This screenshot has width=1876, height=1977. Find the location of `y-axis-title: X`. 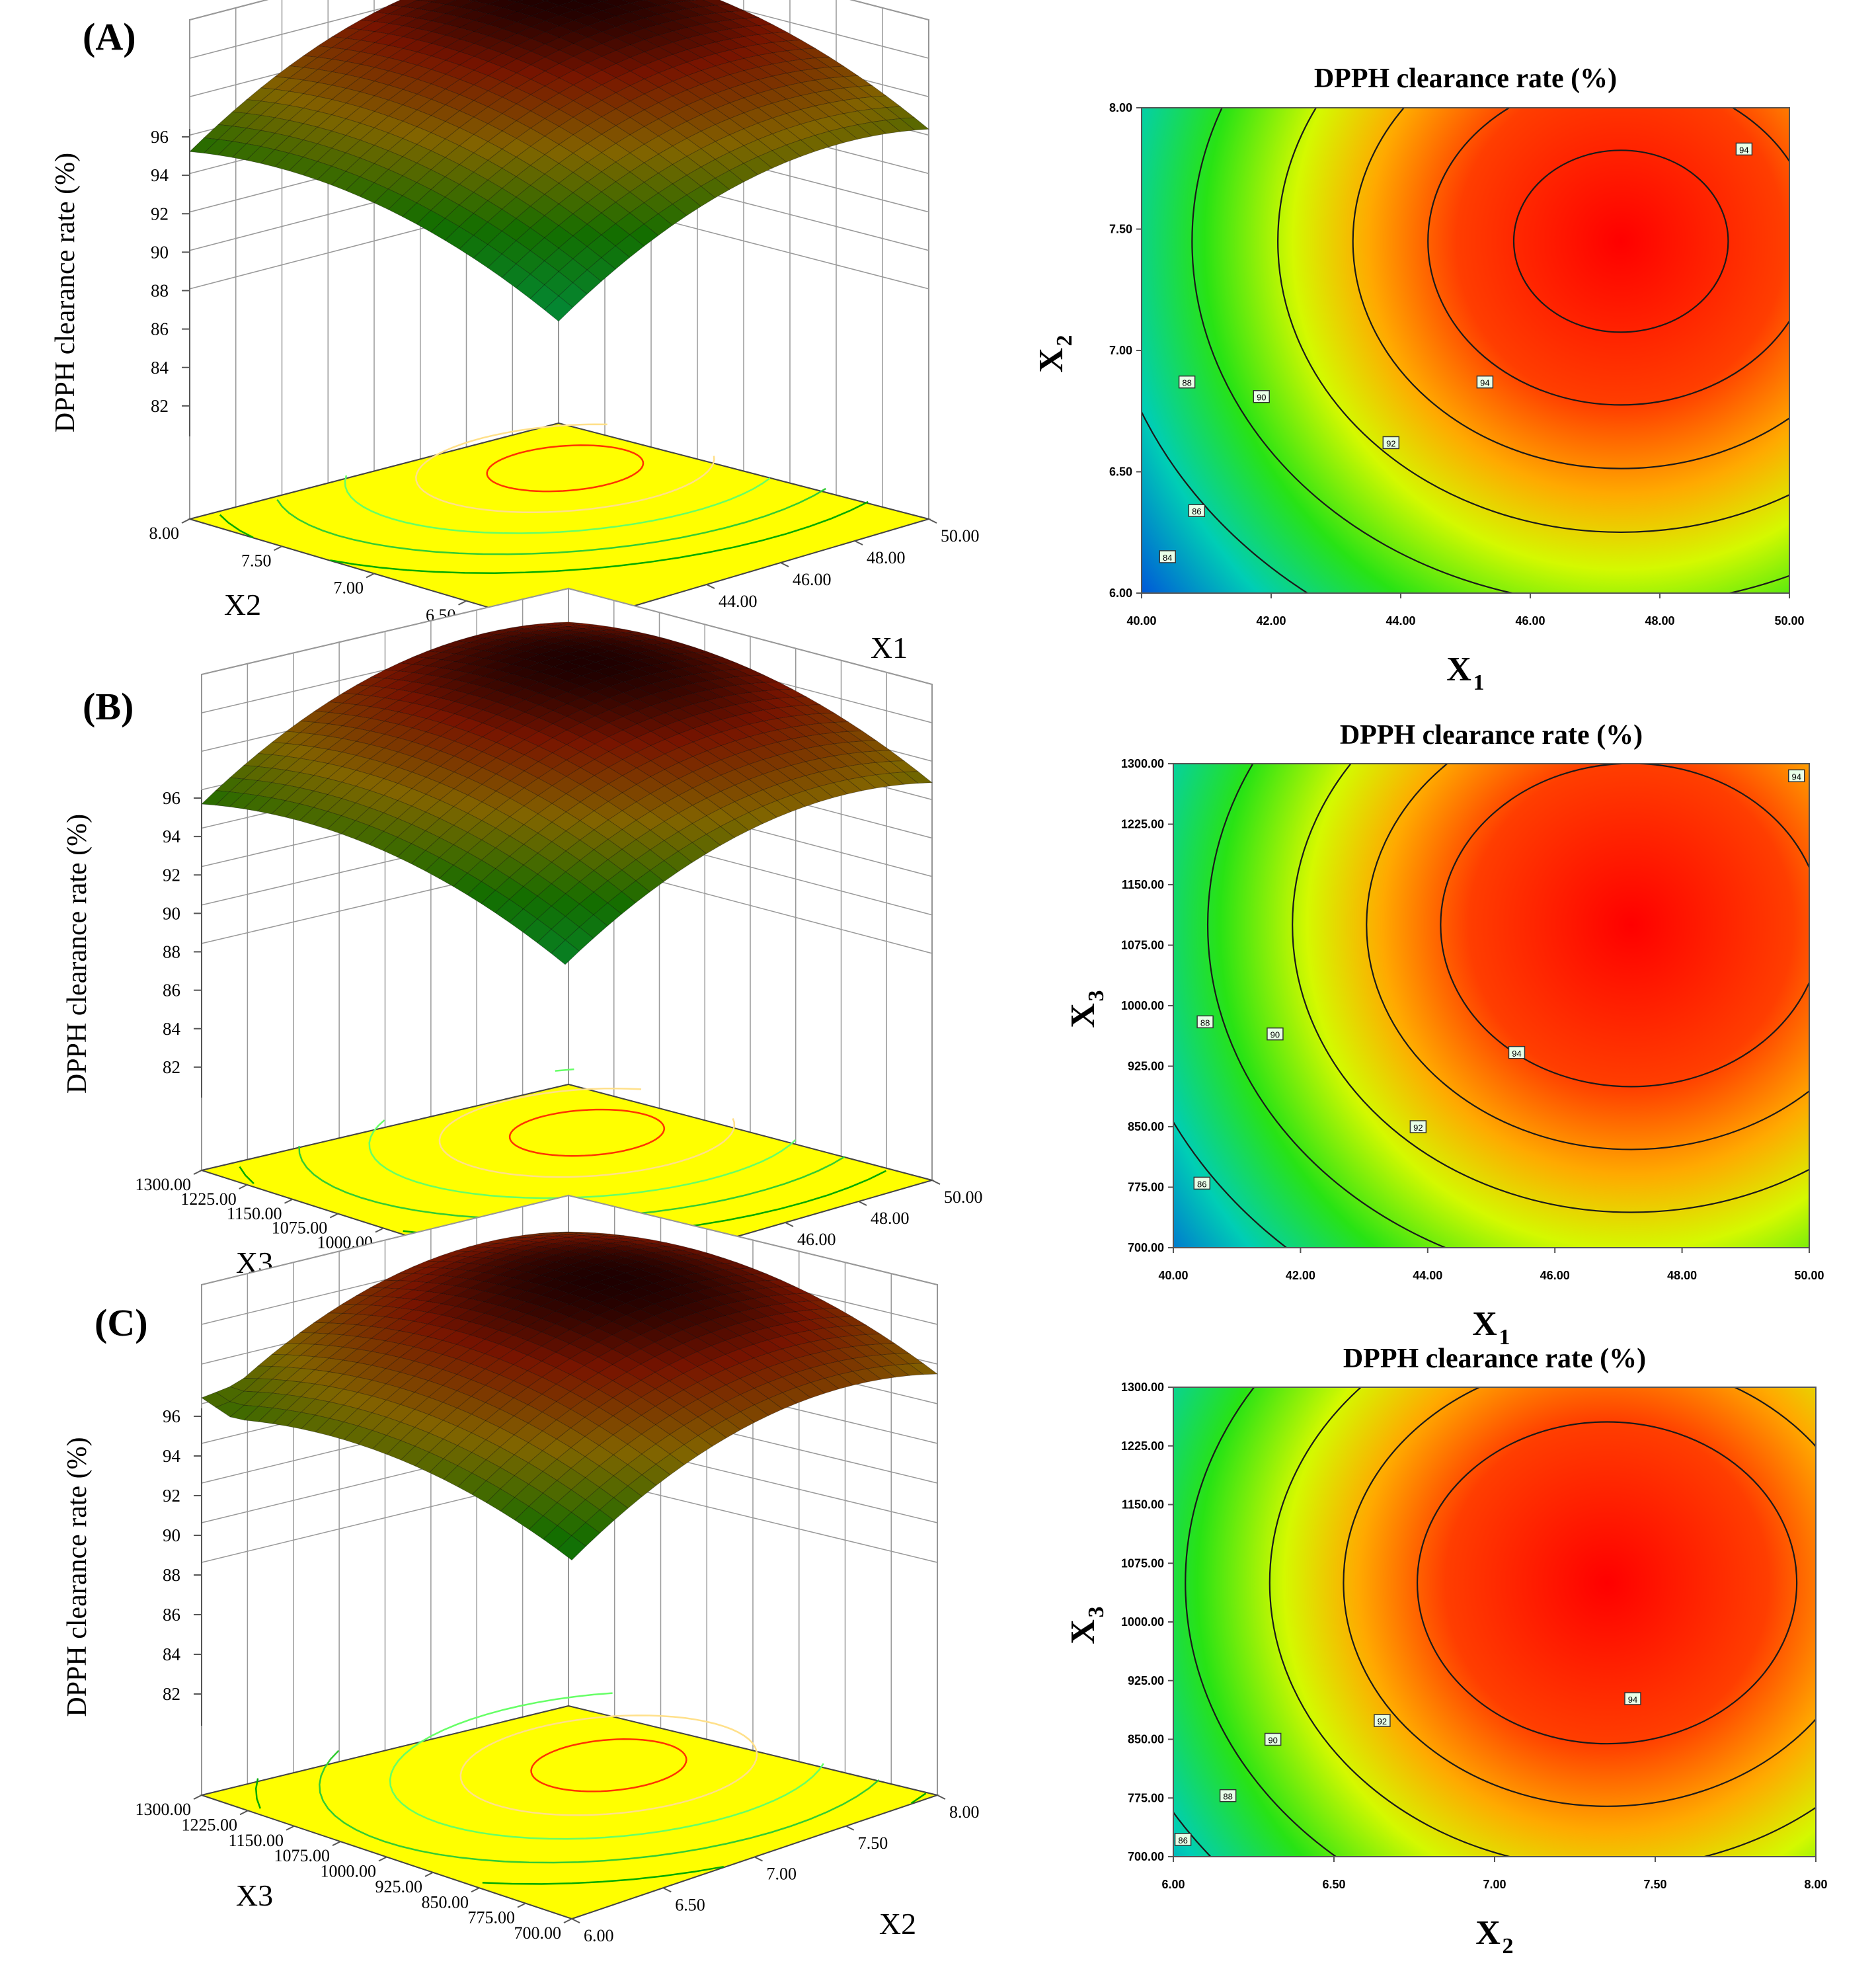

y-axis-title: X is located at coordinates (1051, 360).